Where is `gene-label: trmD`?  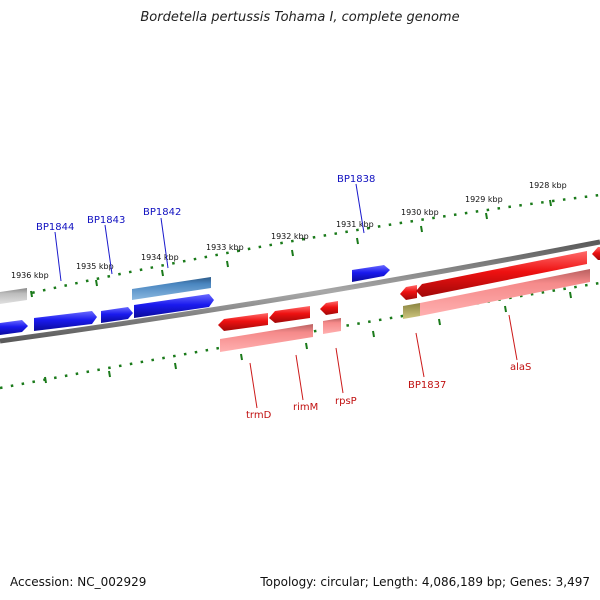
gene-label: trmD is located at coordinates (259, 415).